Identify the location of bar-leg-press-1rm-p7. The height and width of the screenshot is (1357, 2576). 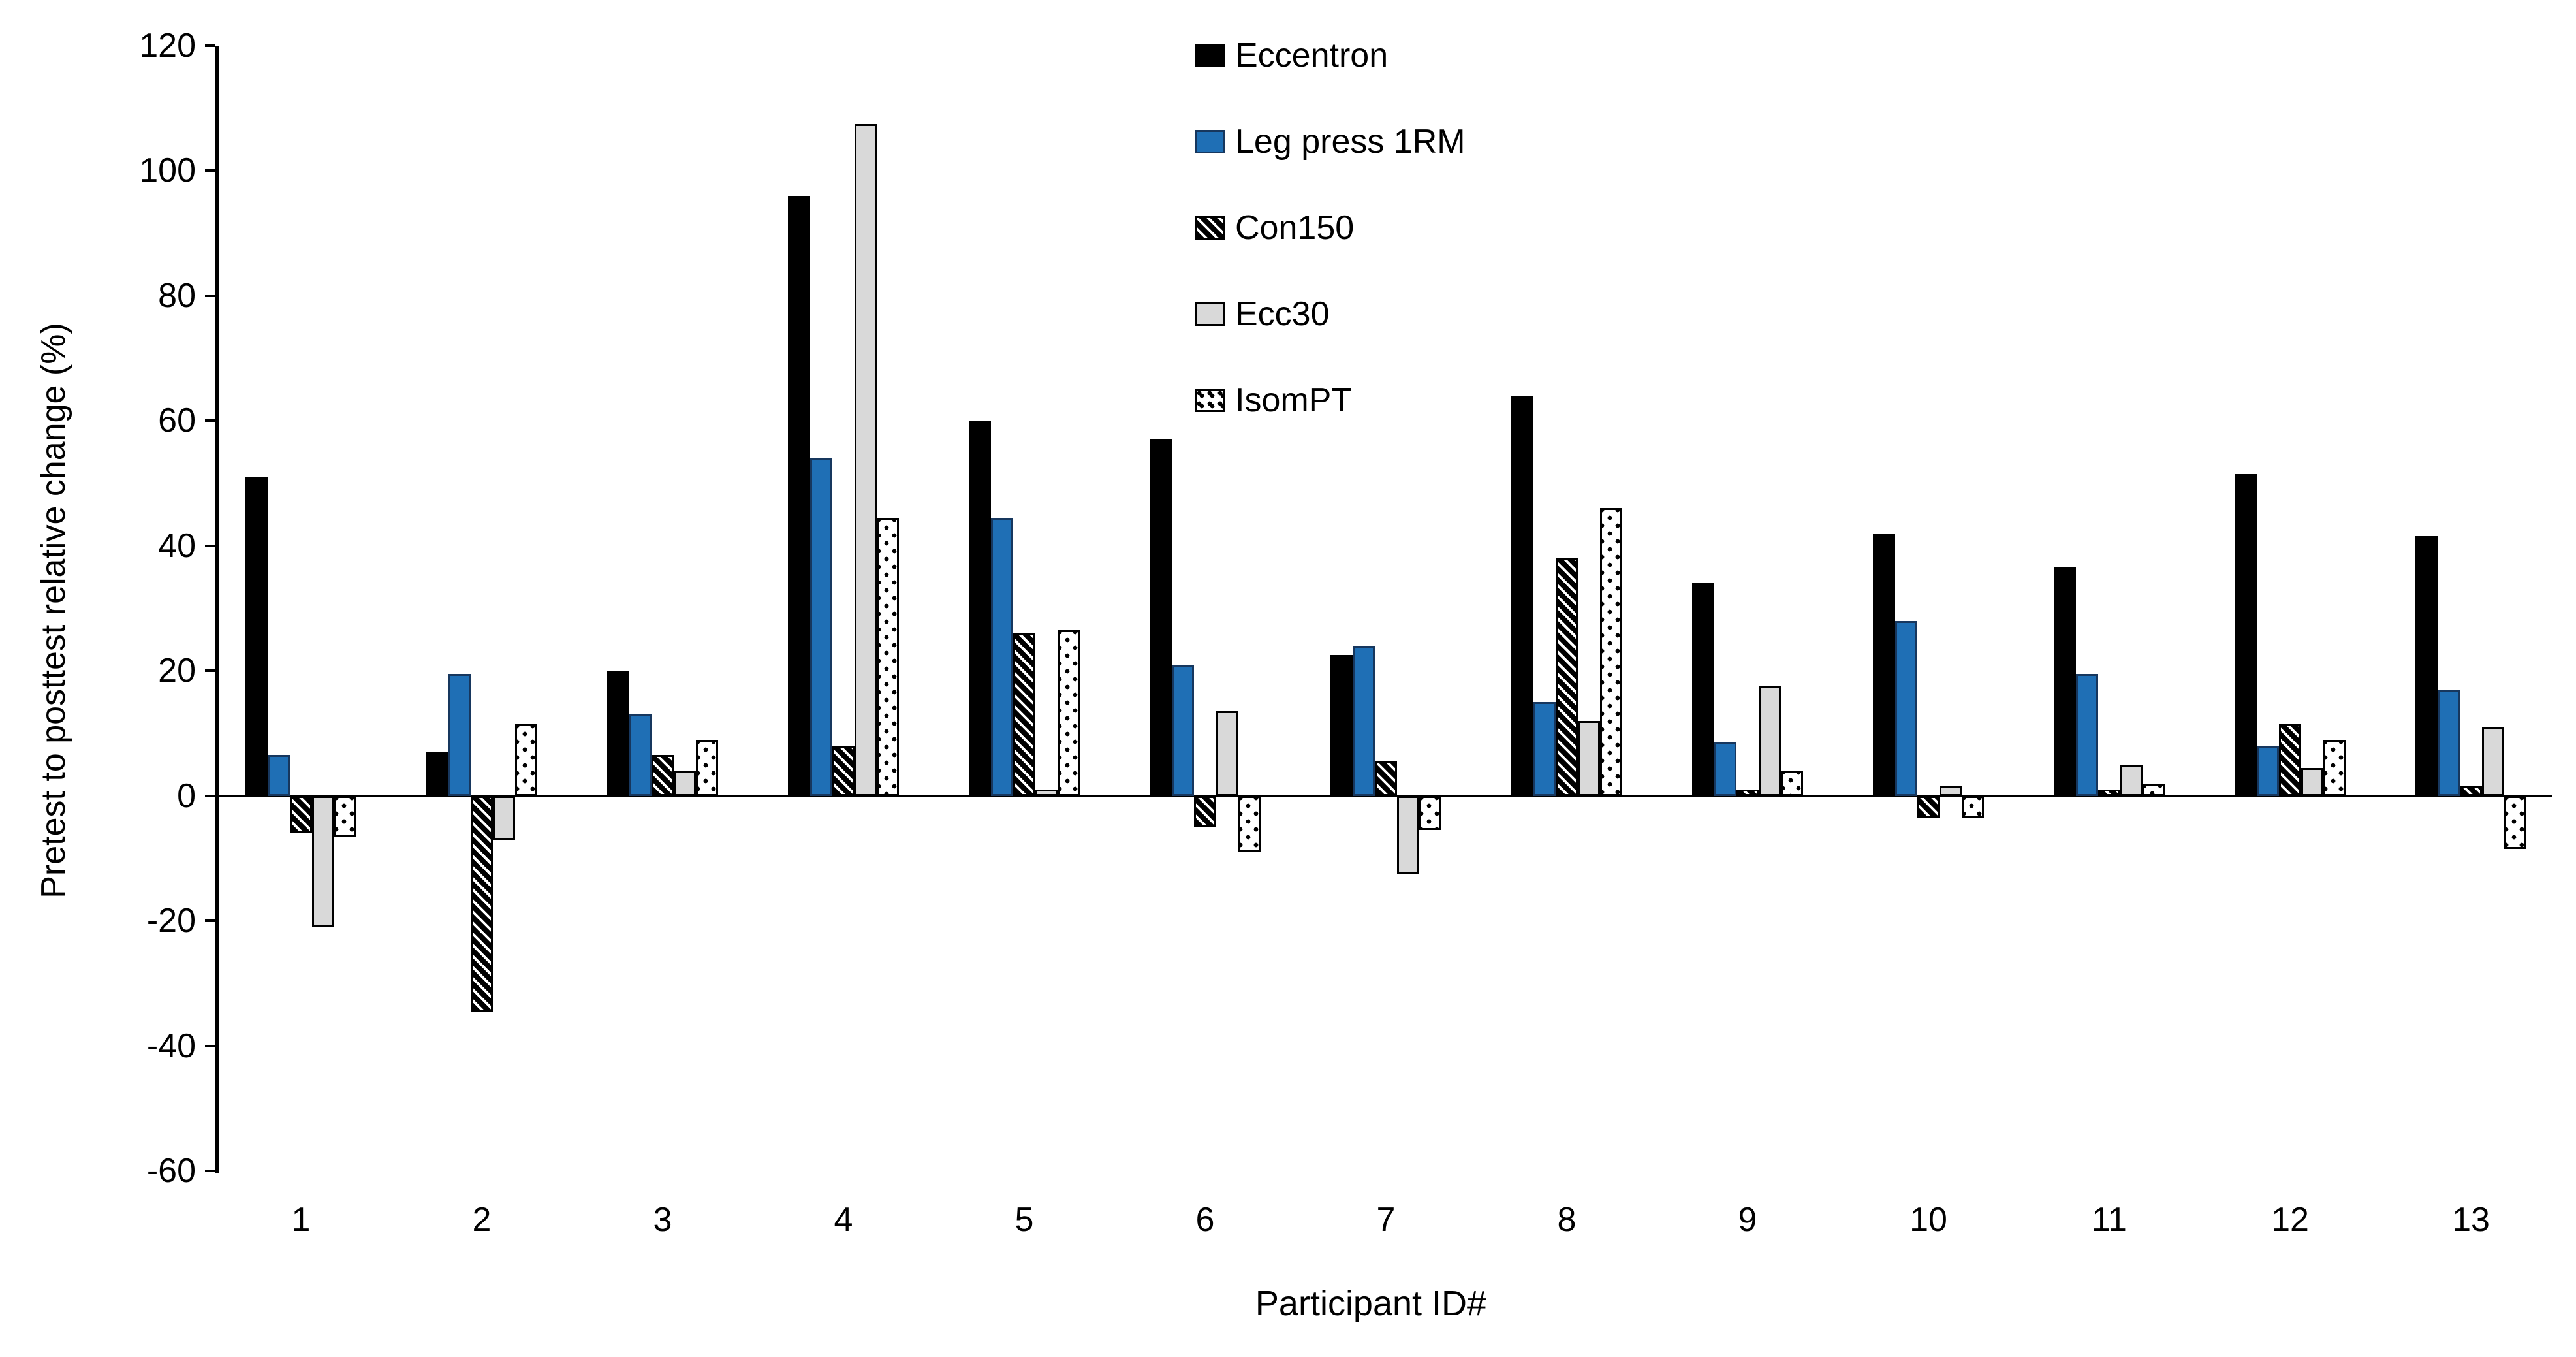
(1364, 720).